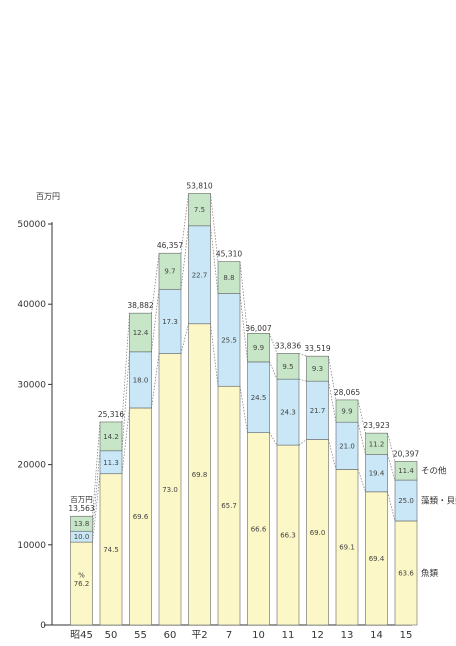  What do you see at coordinates (288, 413) in the screenshot?
I see `segment-label: 24.3` at bounding box center [288, 413].